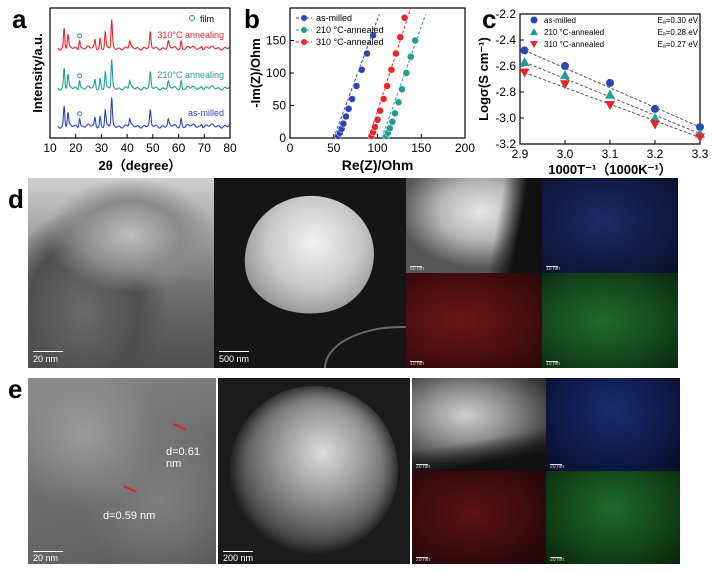 The height and width of the screenshot is (572, 728). What do you see at coordinates (37, 72) in the screenshot?
I see `y-axis-label: Intensity/a.u.` at bounding box center [37, 72].